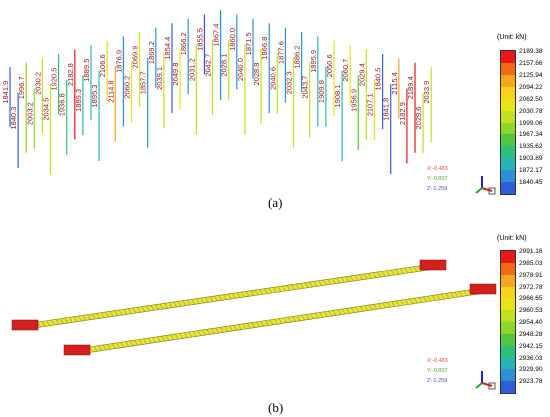 Image resolution: width=550 pixels, height=417 pixels. What do you see at coordinates (531, 346) in the screenshot?
I see `legend-value: 2942.15` at bounding box center [531, 346].